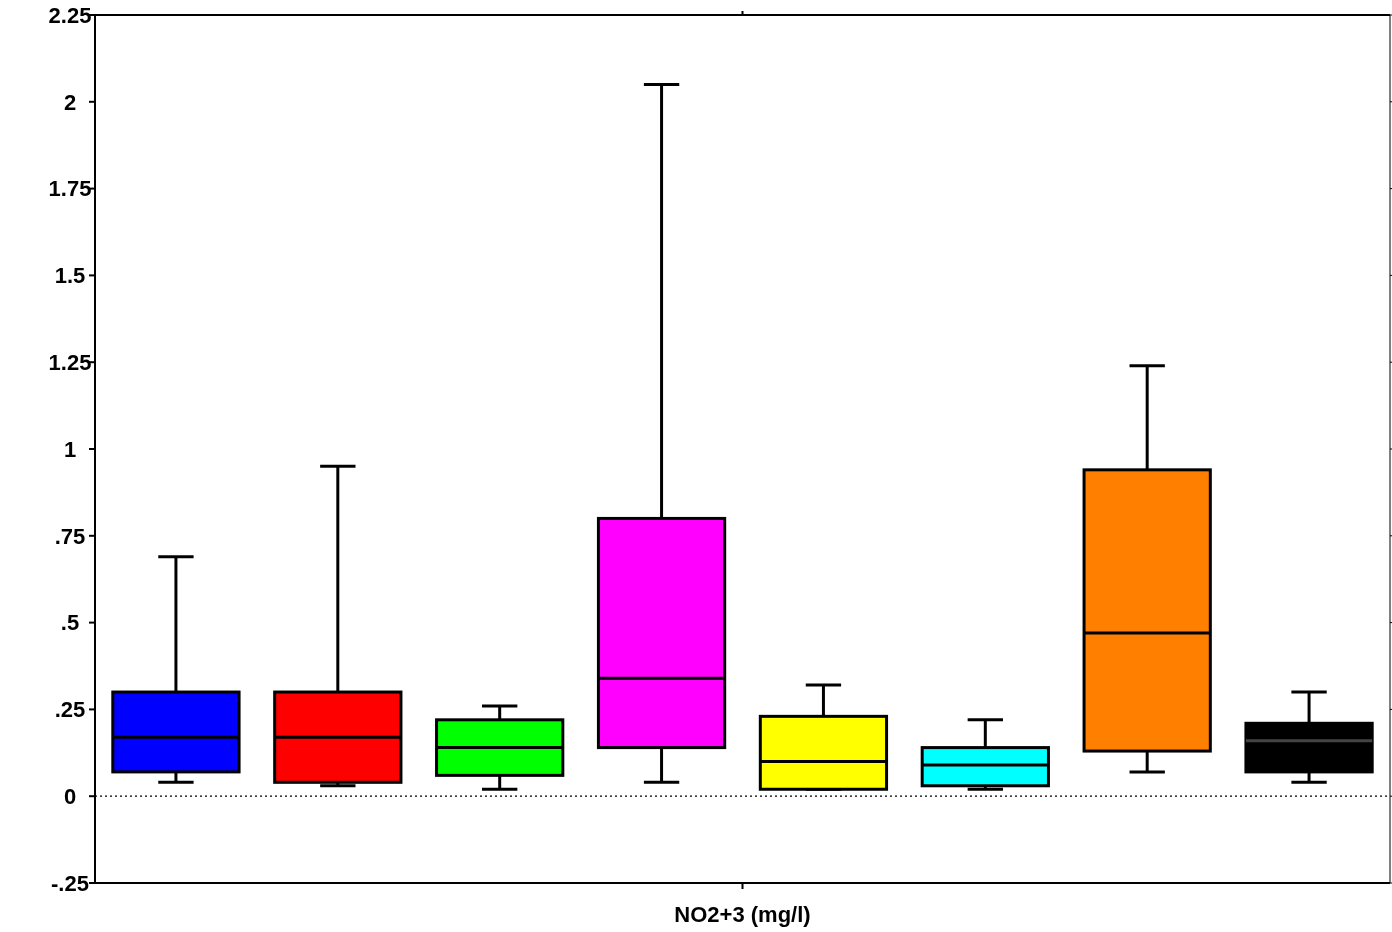  Describe the element at coordinates (742, 914) in the screenshot. I see `x-axis-title: NO2+3 (mg/l)` at that location.